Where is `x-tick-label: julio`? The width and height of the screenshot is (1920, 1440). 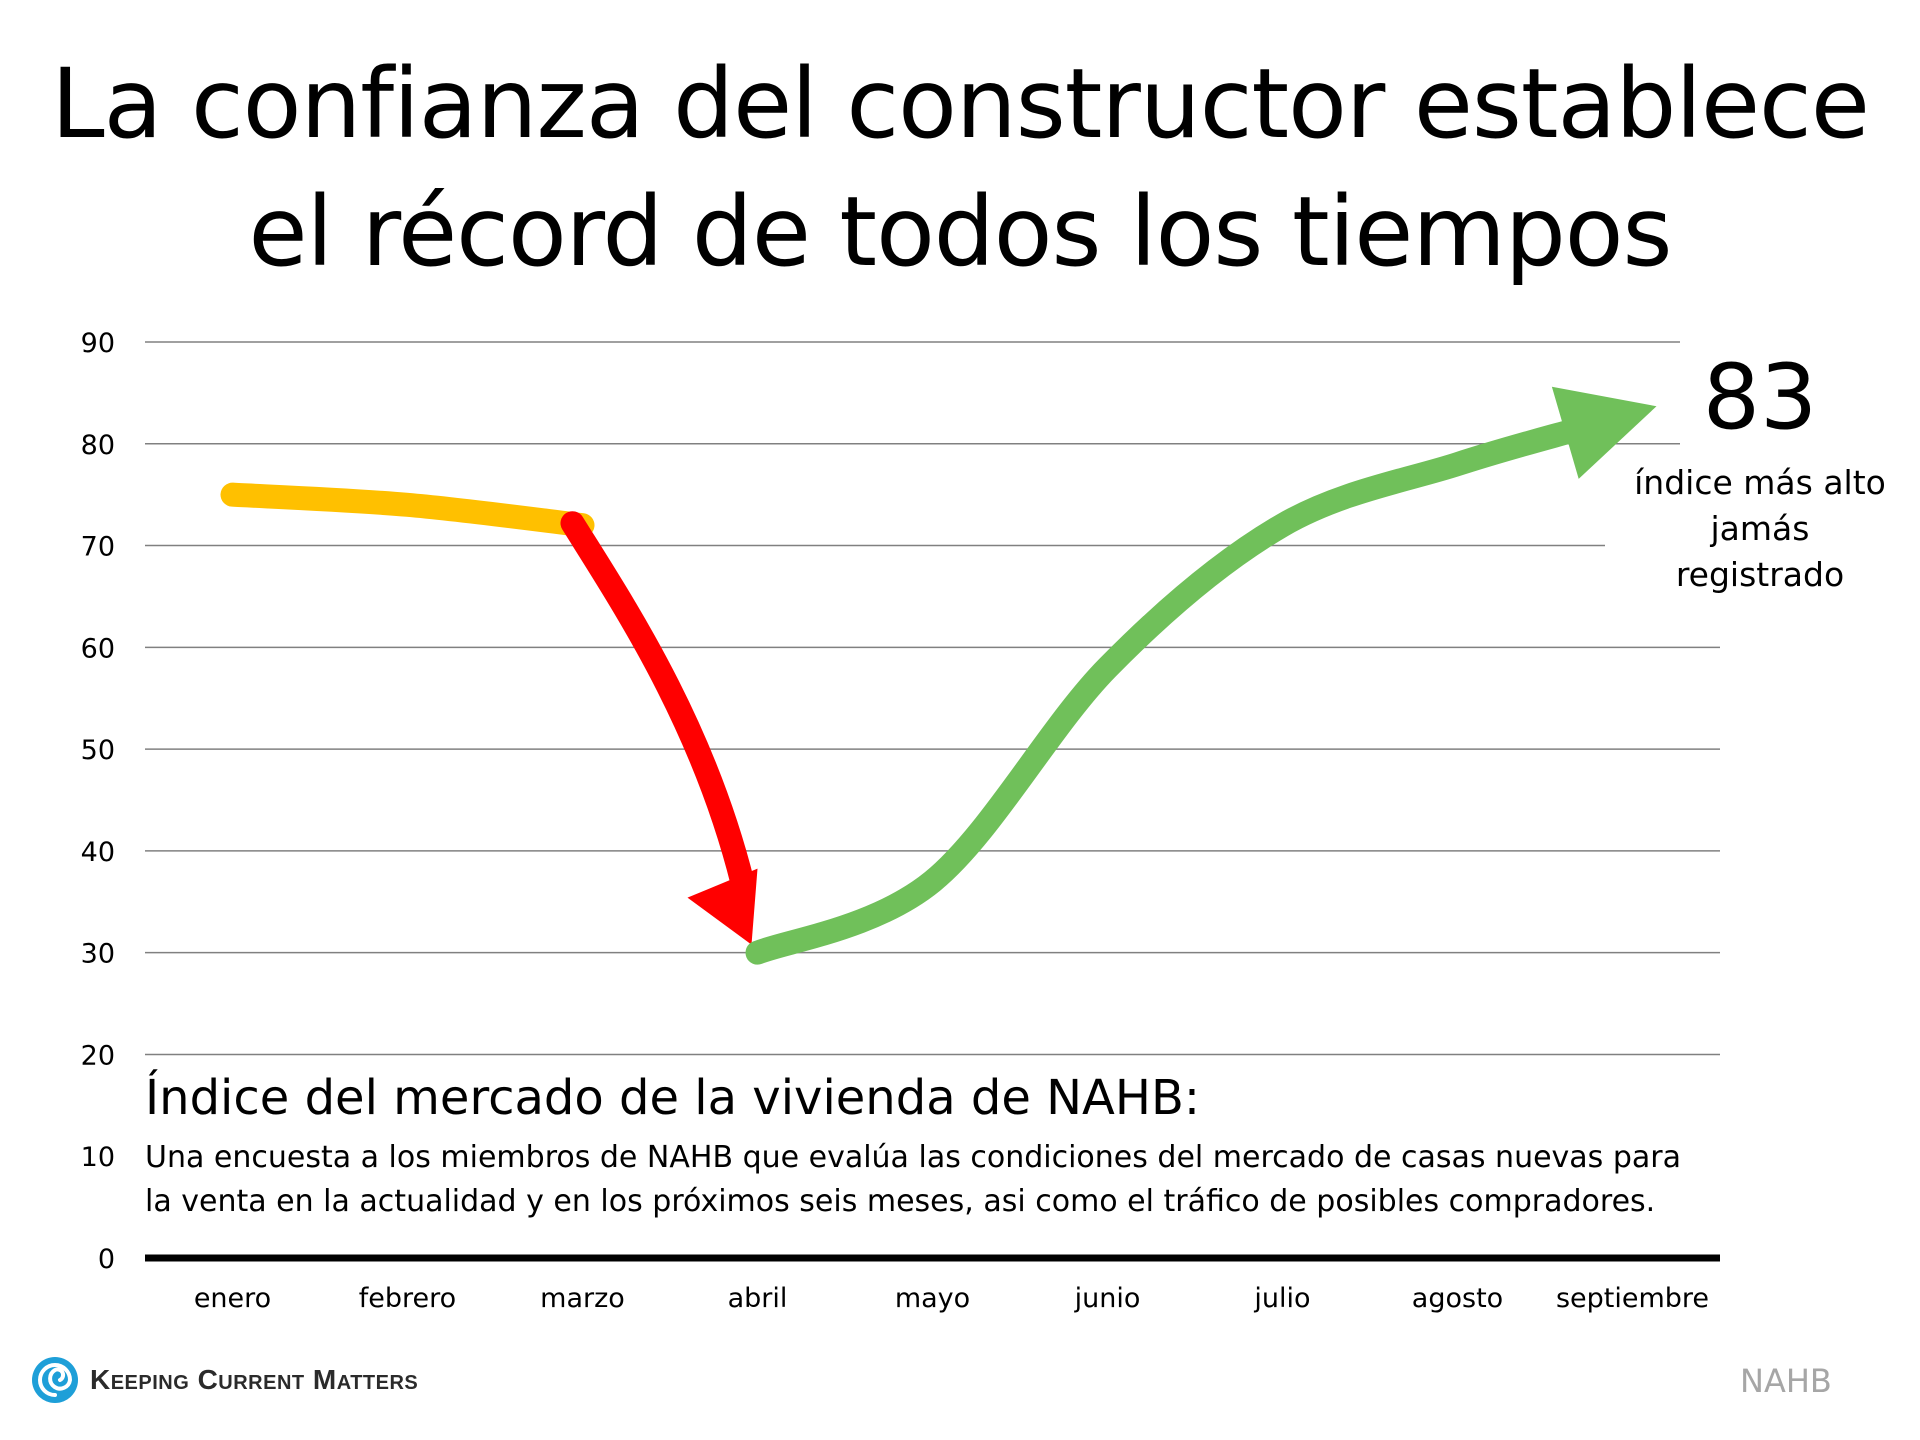 x-tick-label: julio is located at coordinates (1281, 1298).